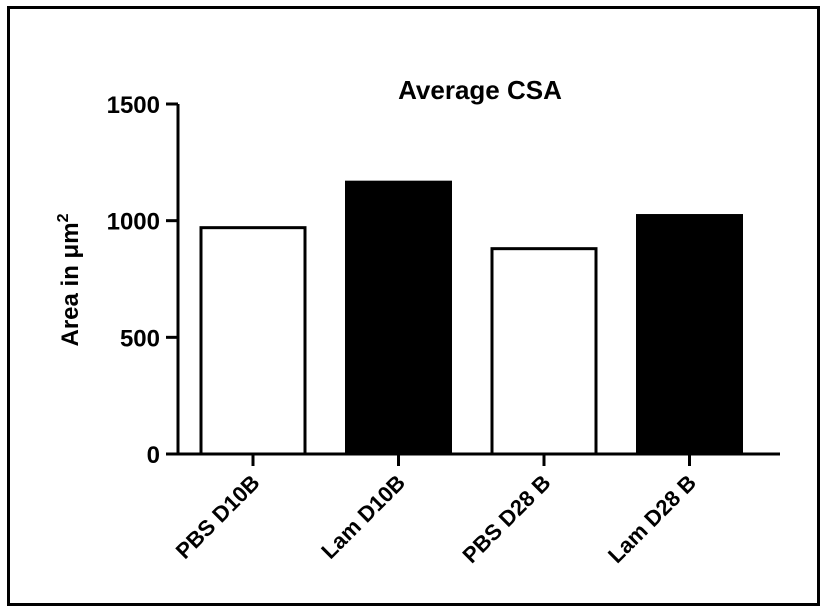 This screenshot has width=827, height=609. I want to click on y-tick-label: 500, so click(140, 338).